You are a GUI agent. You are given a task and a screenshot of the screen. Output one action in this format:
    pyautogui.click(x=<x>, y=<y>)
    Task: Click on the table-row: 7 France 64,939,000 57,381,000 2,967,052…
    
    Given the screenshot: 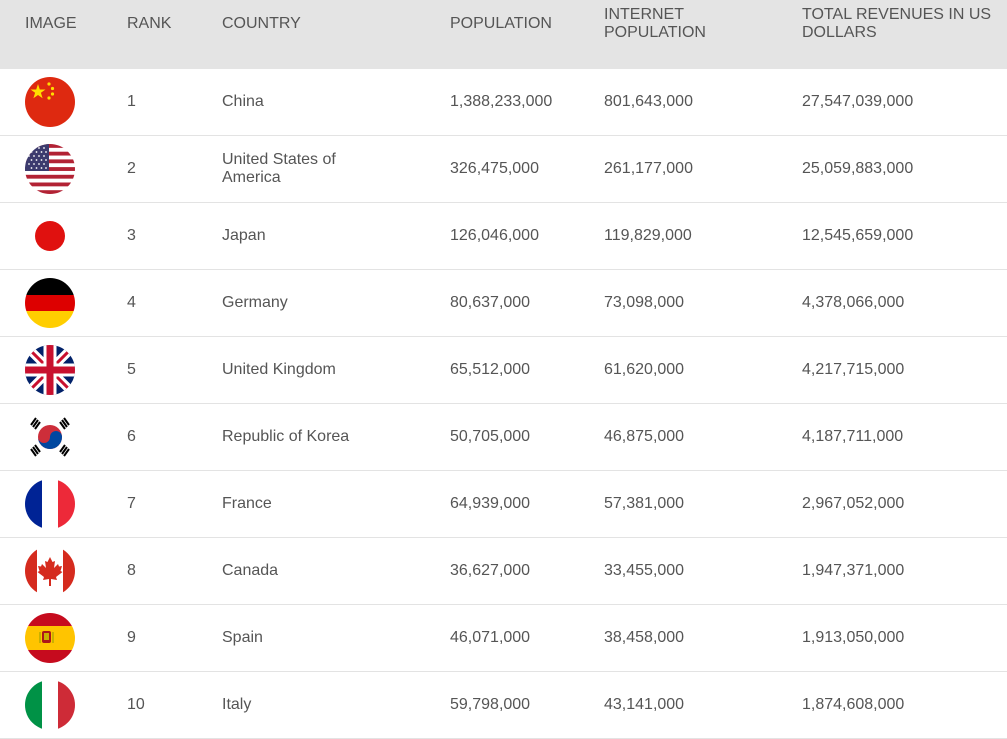 What is the action you would take?
    pyautogui.click(x=503, y=504)
    